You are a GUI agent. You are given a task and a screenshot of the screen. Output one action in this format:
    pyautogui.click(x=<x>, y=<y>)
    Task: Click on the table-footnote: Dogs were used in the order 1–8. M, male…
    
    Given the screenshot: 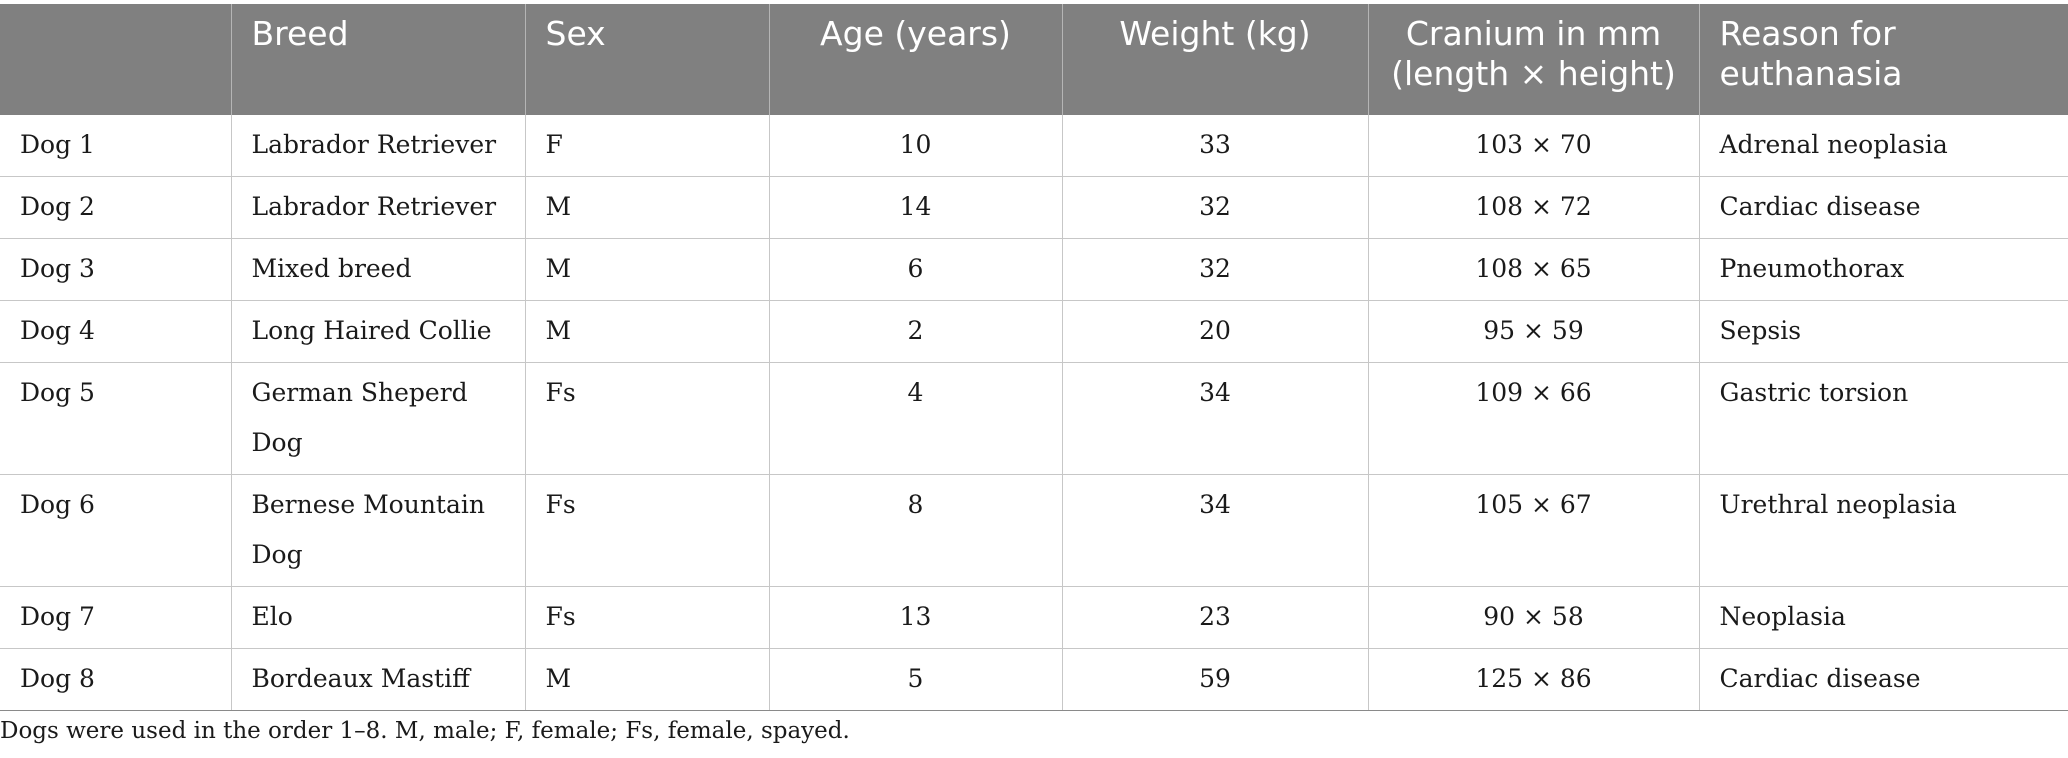 What is the action you would take?
    pyautogui.click(x=425, y=731)
    